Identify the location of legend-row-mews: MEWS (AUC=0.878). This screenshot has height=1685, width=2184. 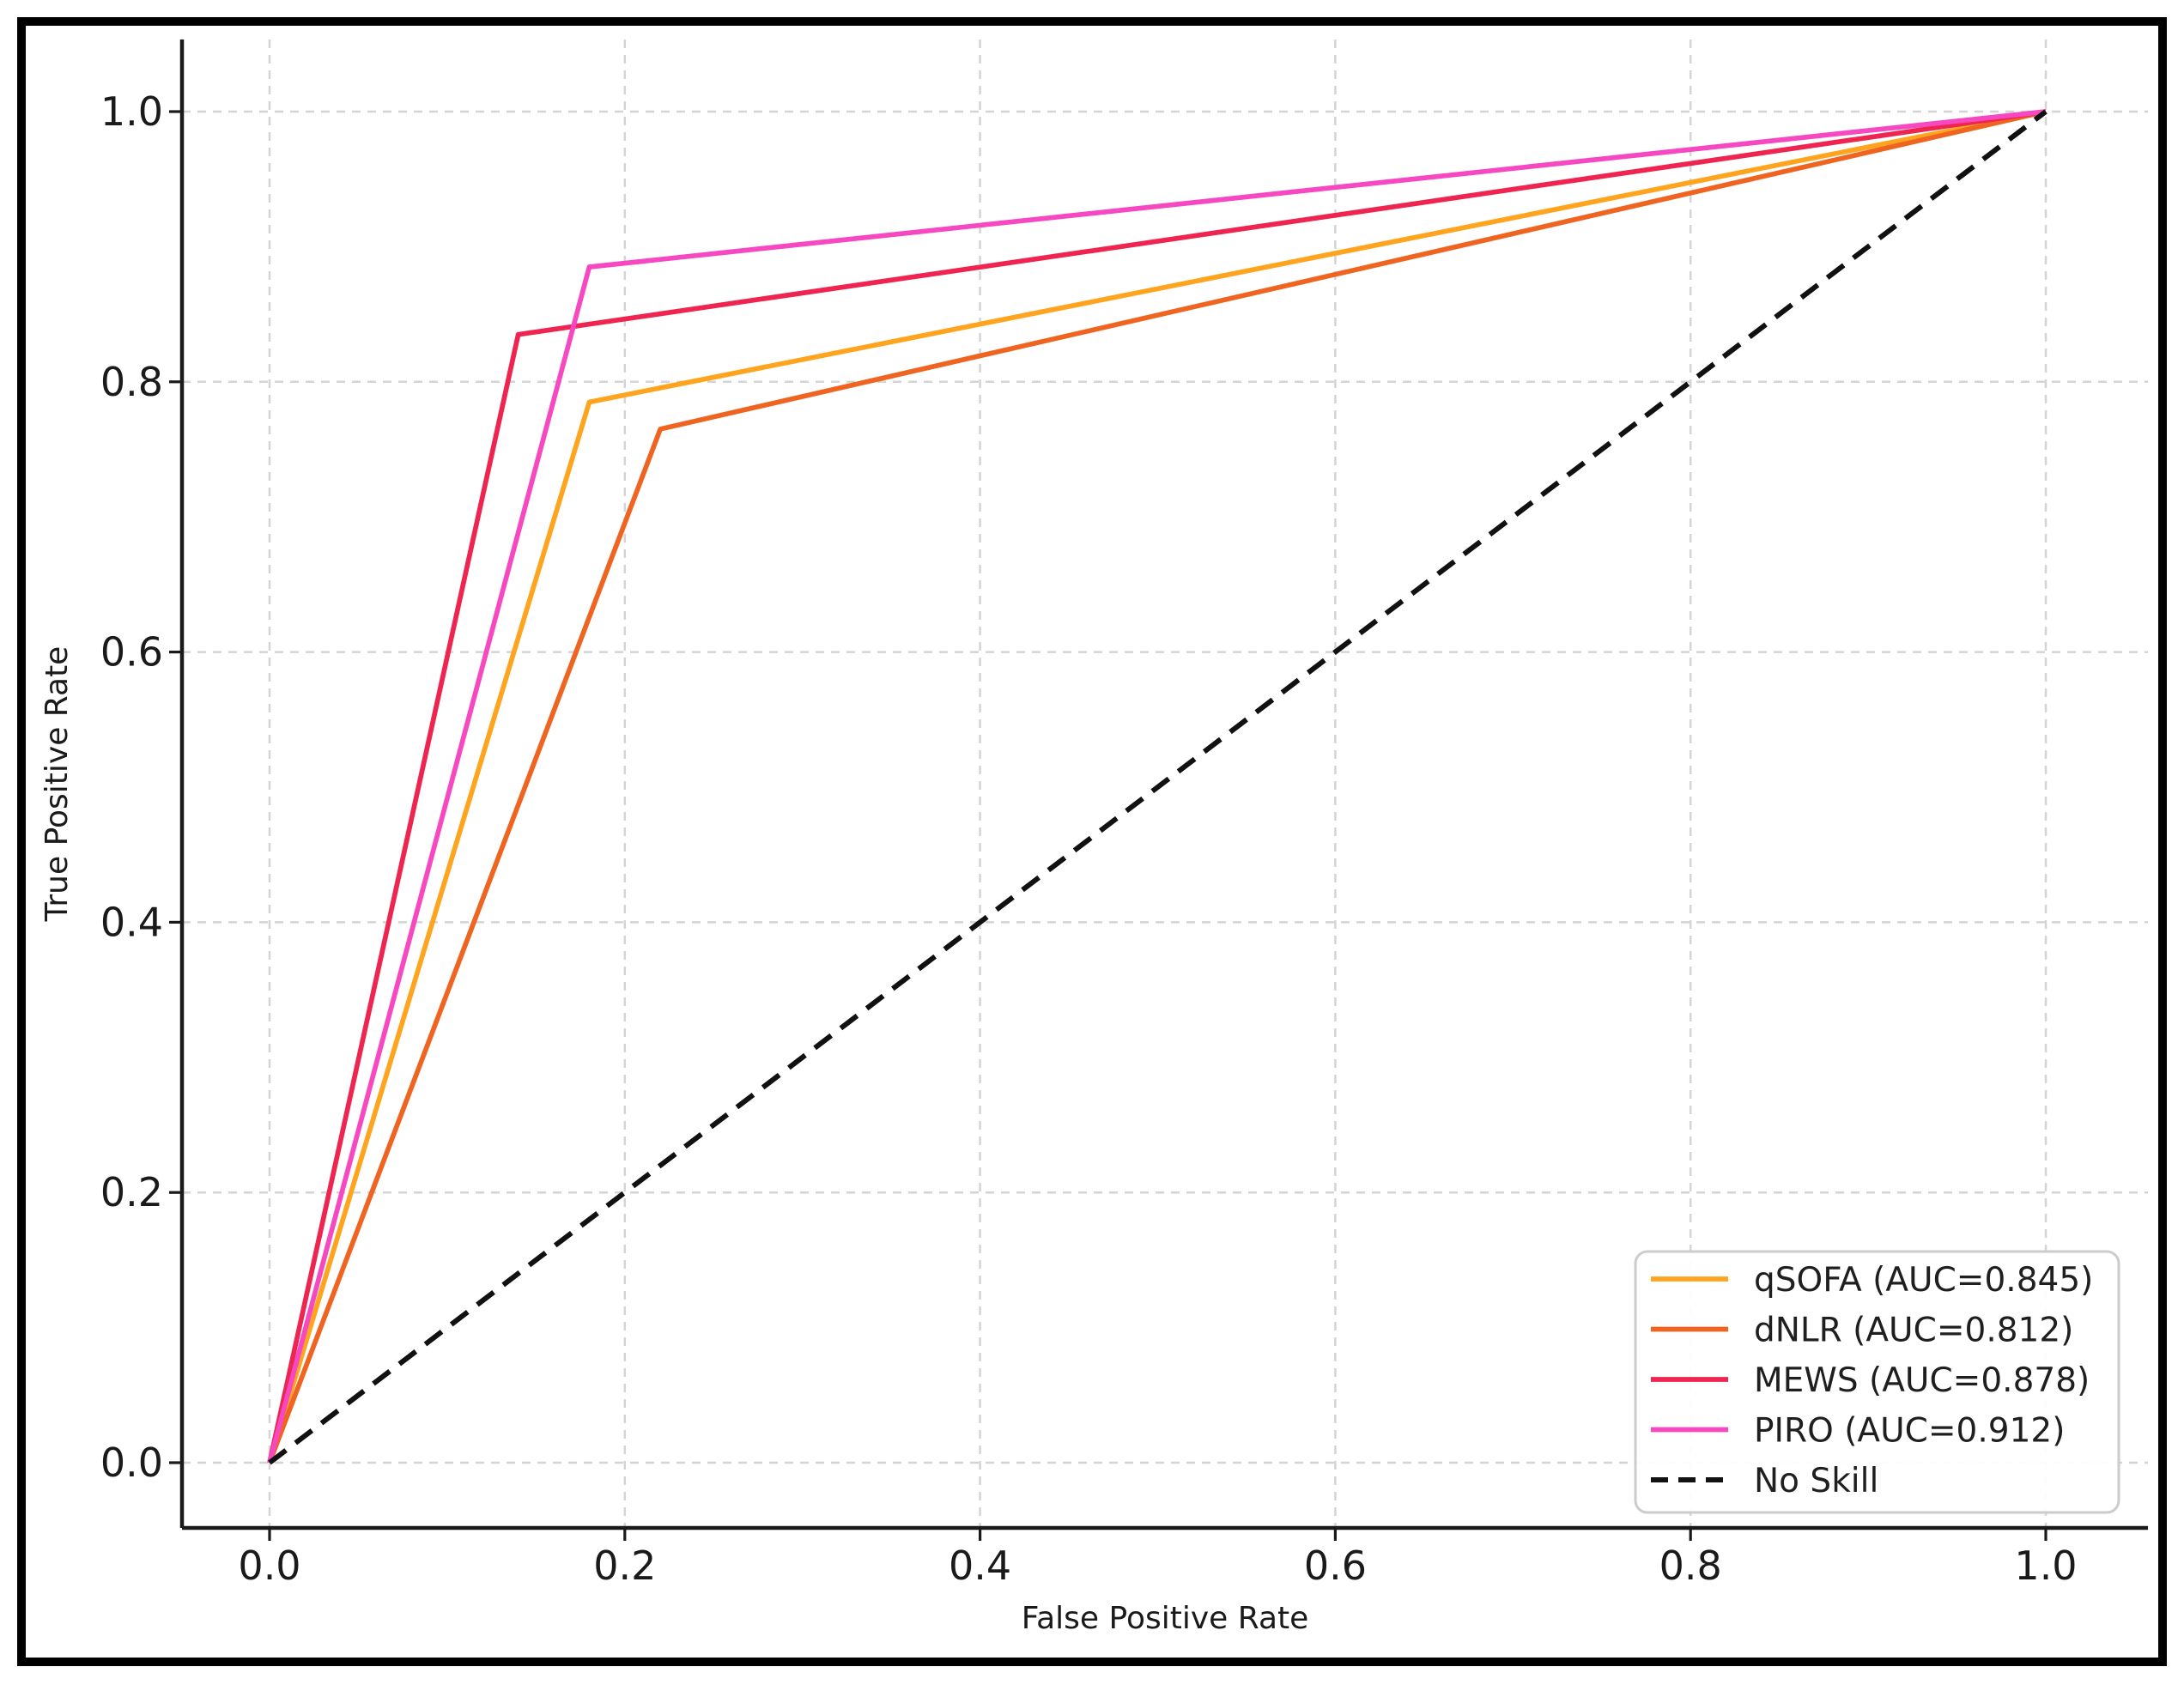
(1871, 1381).